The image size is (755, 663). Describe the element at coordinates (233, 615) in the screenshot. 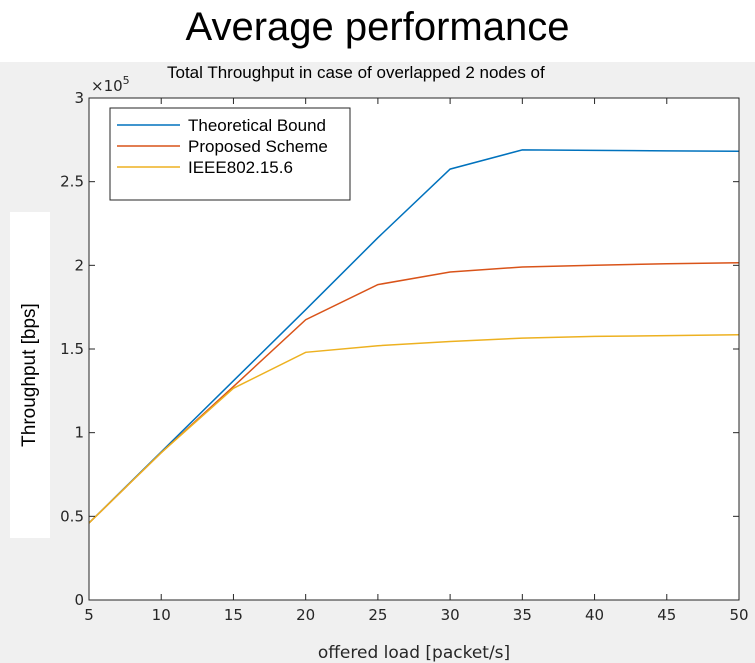

I see `x-tick-label: 15` at that location.